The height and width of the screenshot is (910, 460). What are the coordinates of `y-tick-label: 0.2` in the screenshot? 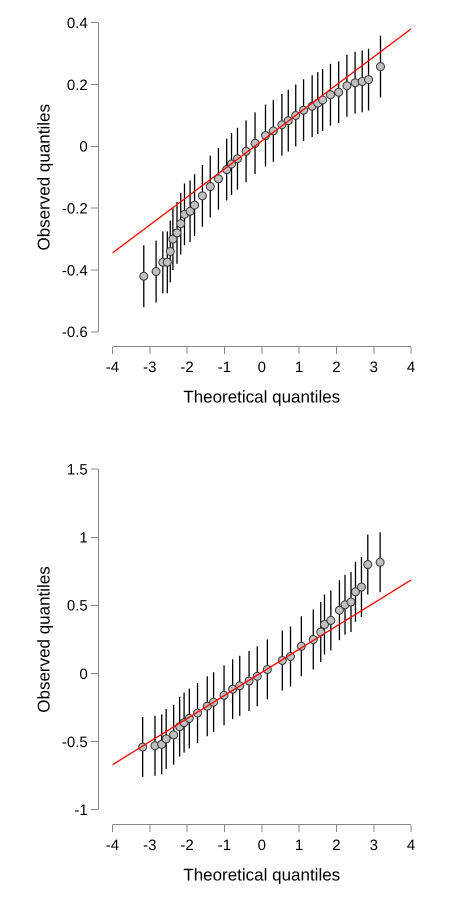 It's located at (77, 85).